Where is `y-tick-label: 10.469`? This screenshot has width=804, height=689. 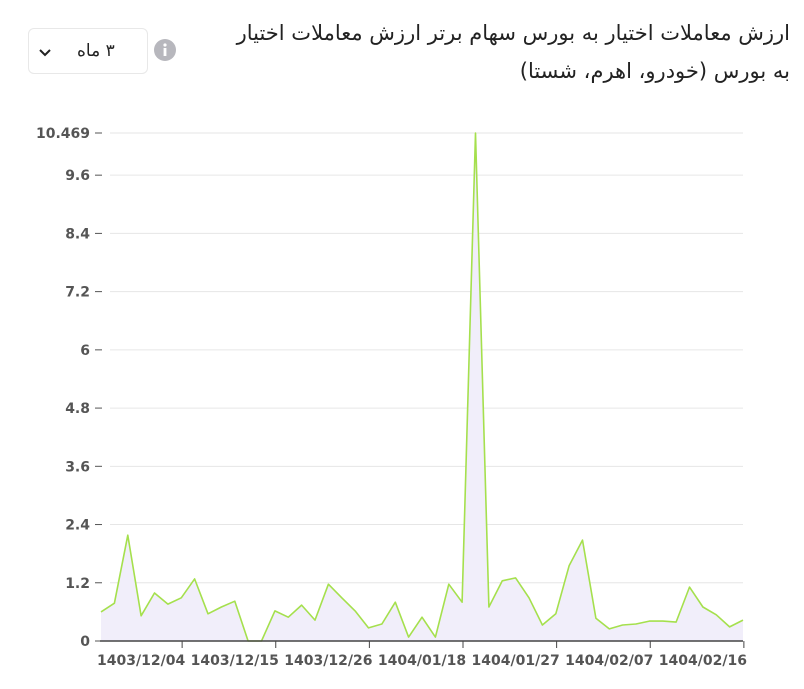 y-tick-label: 10.469 is located at coordinates (63, 134).